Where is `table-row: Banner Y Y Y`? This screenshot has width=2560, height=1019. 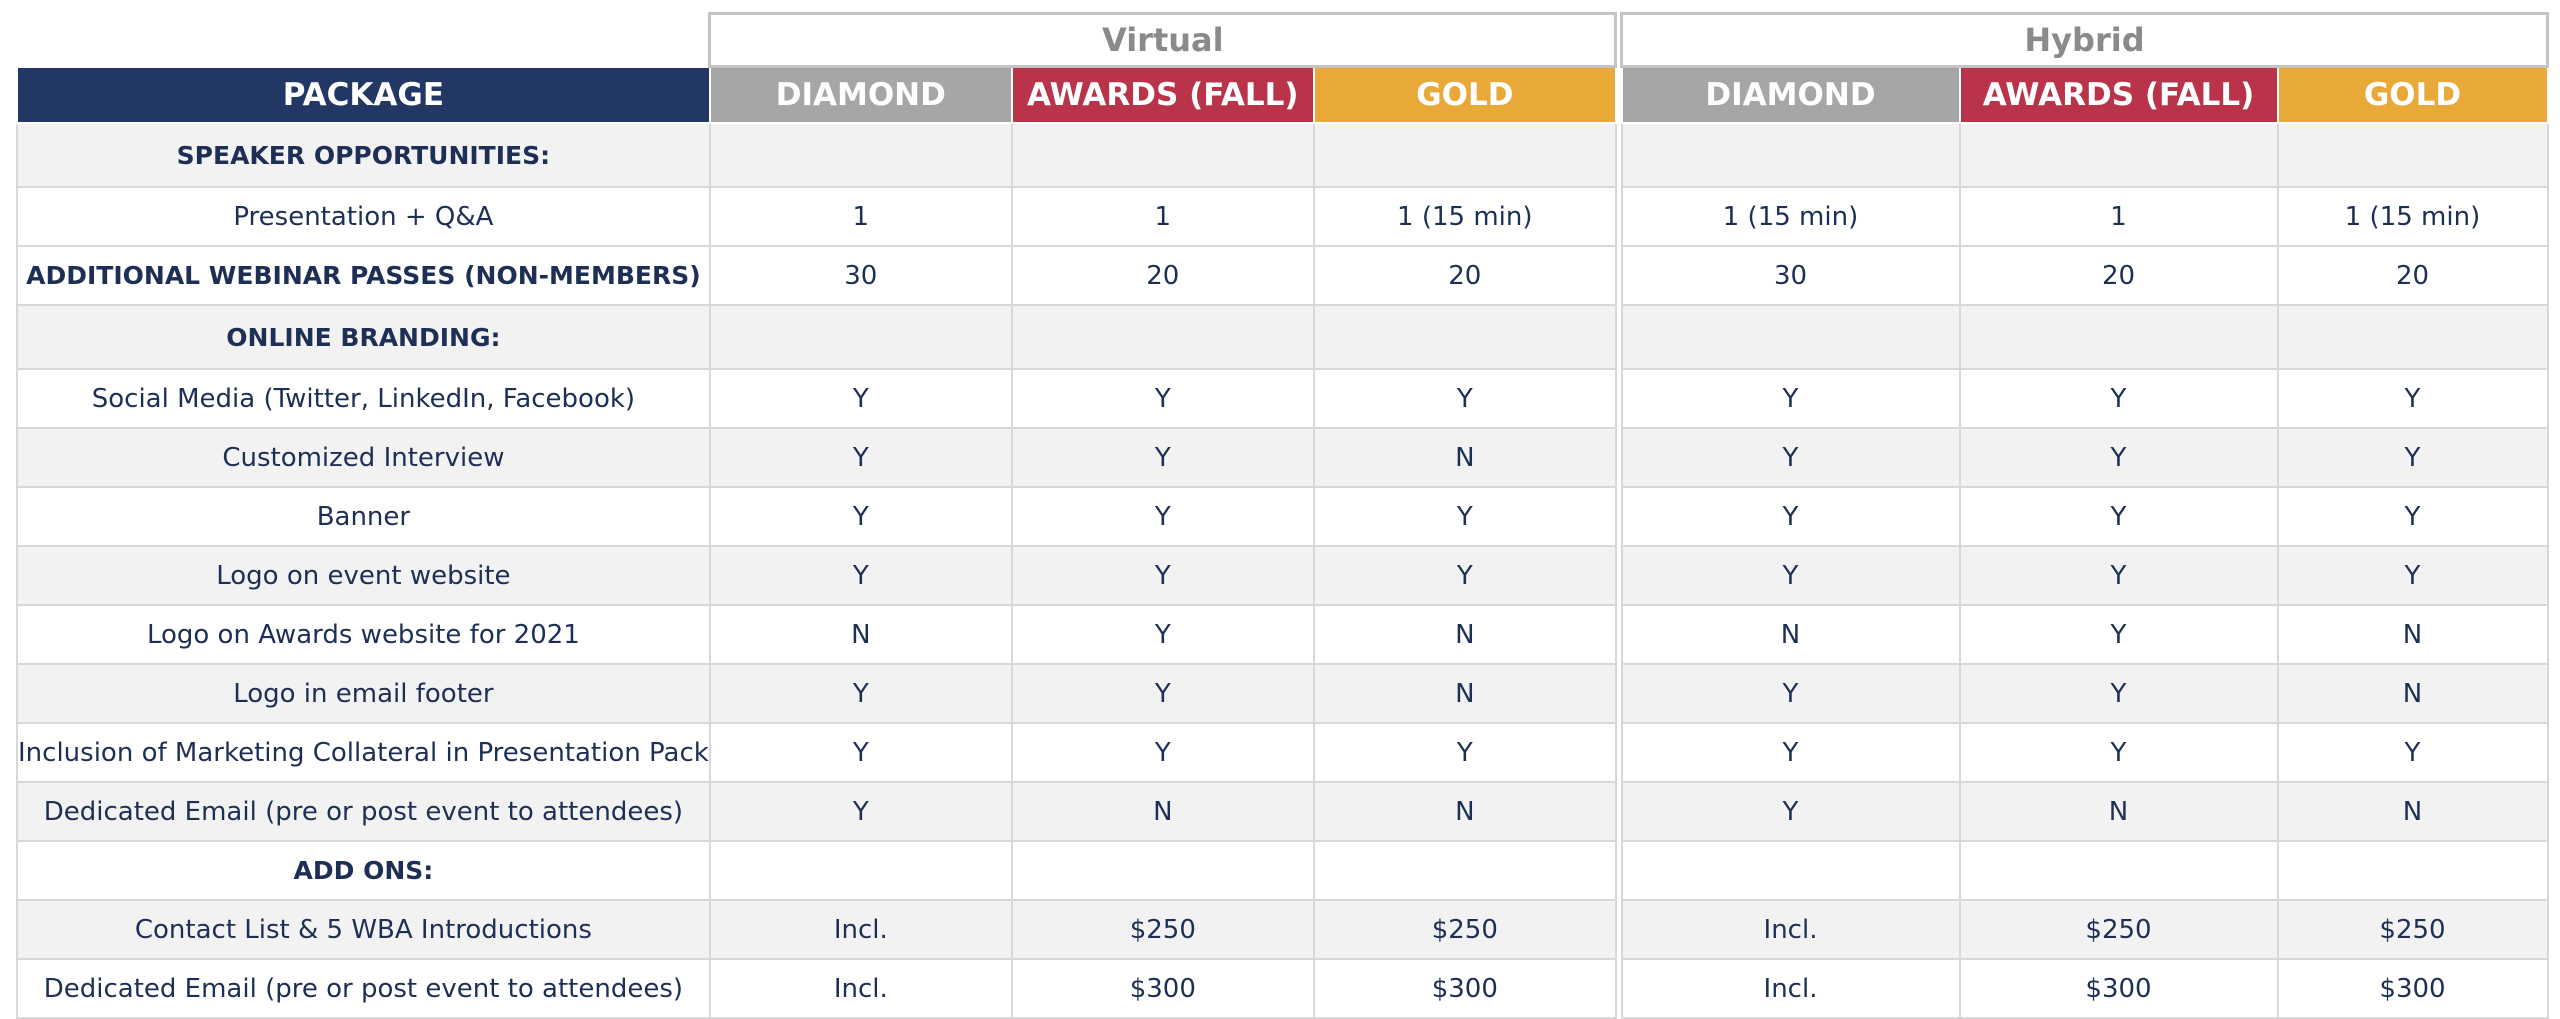
table-row: Banner Y Y Y is located at coordinates (816, 516).